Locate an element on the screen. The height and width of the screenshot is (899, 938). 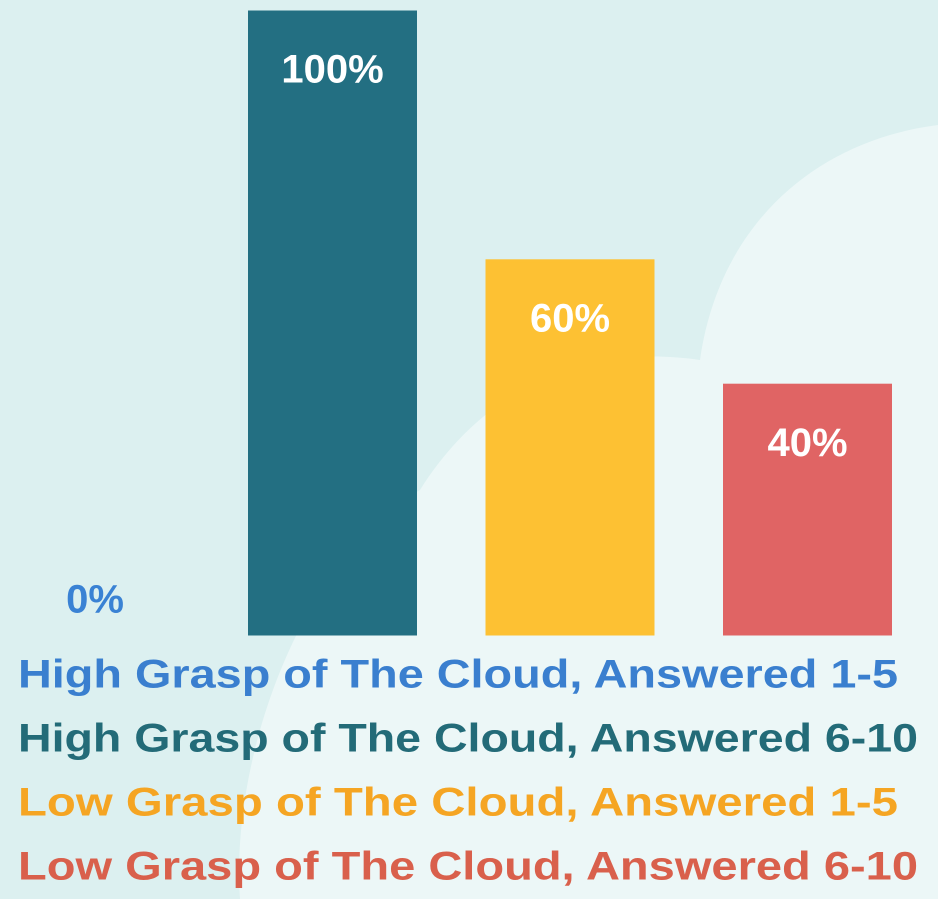
legend-entry: Low Grasp of The Cloud, Answered 1-5 is located at coordinates (458, 803).